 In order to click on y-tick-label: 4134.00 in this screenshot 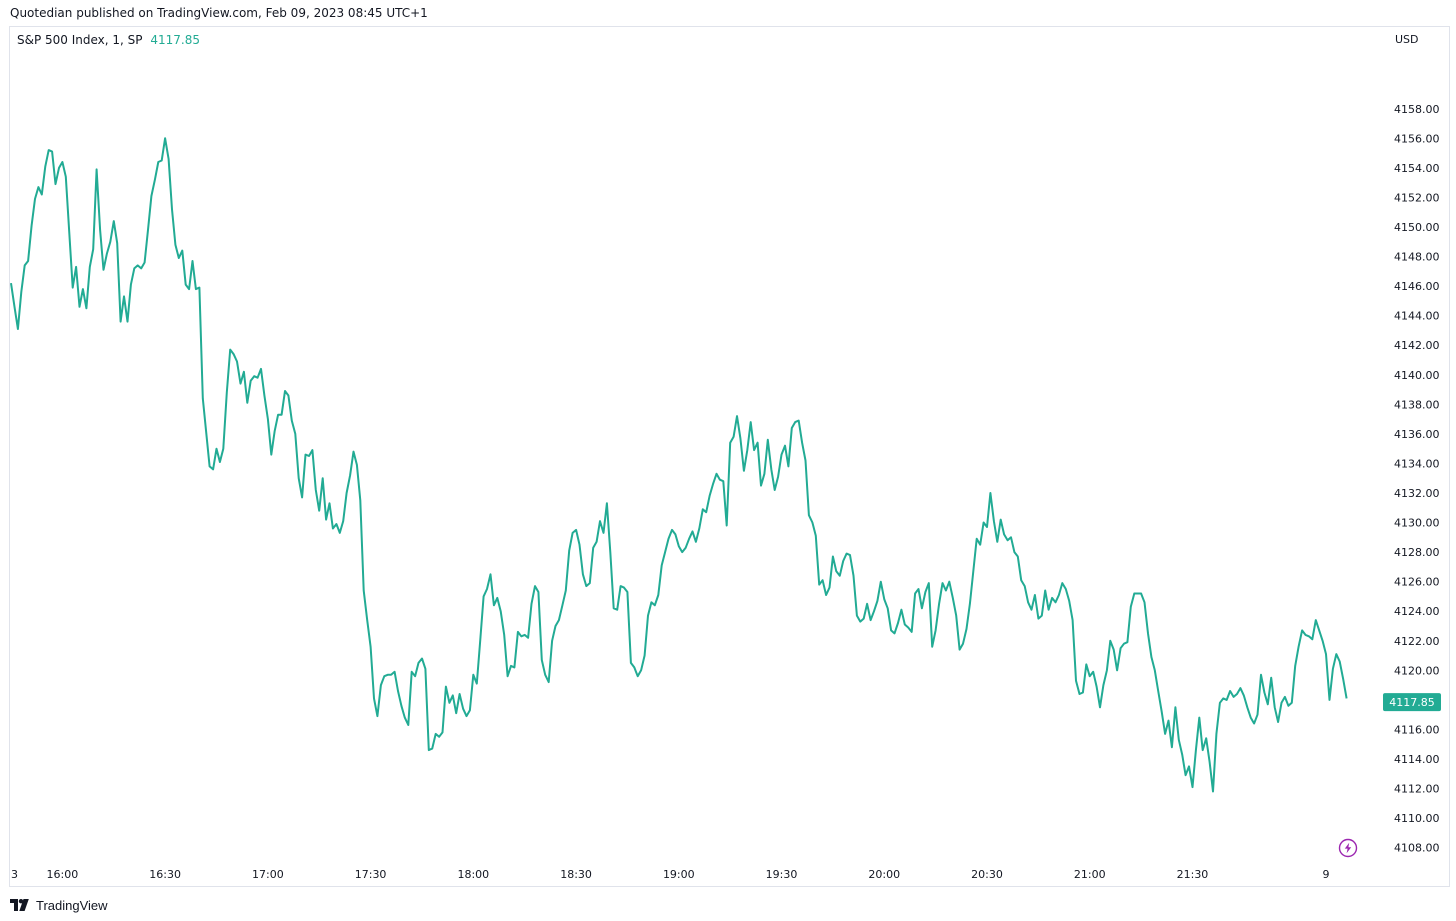, I will do `click(1417, 463)`.